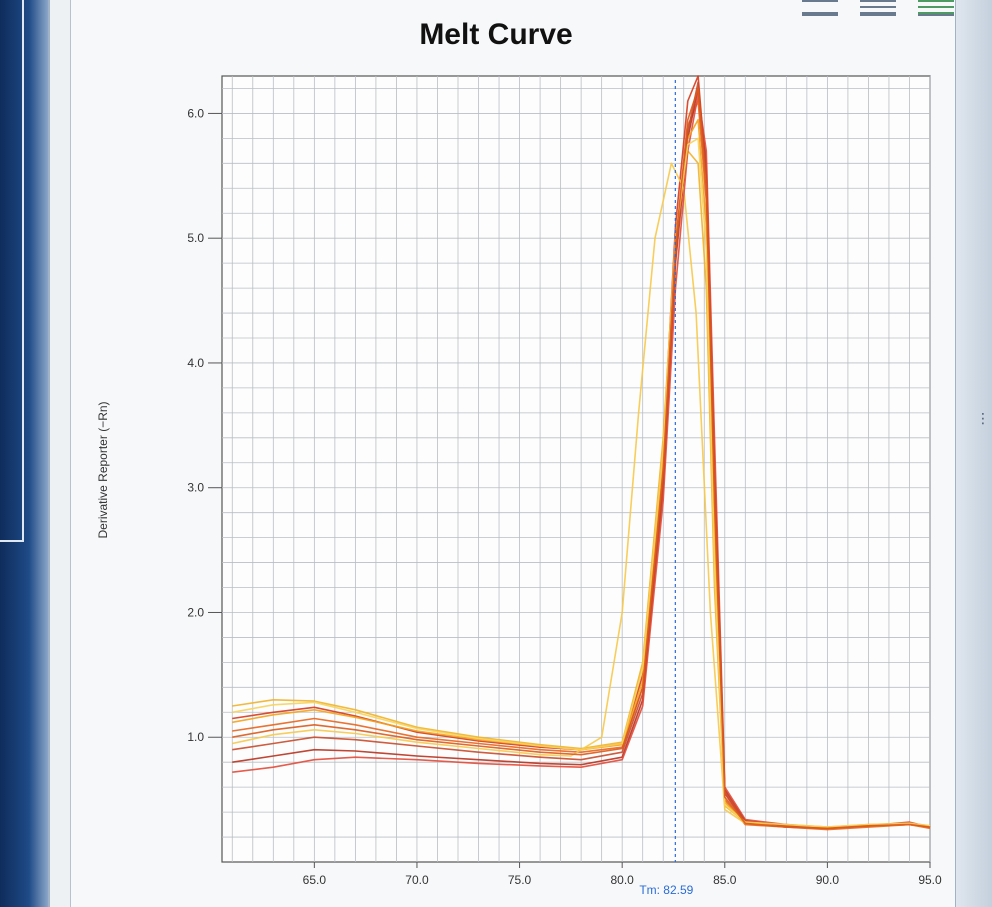 The width and height of the screenshot is (992, 907). Describe the element at coordinates (828, 880) in the screenshot. I see `x-tick-label: 90.0` at that location.